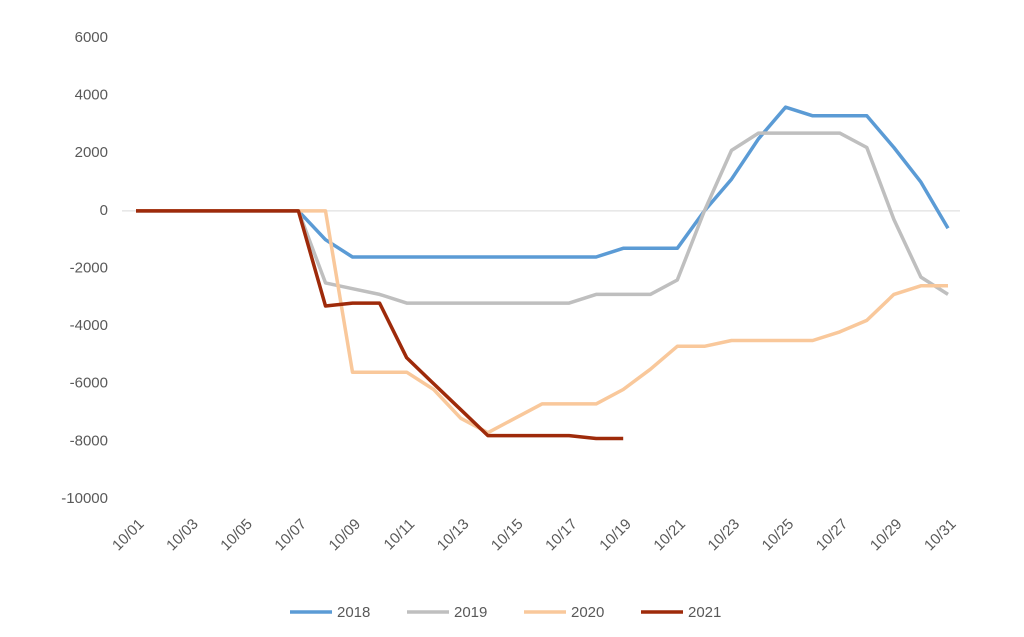  What do you see at coordinates (89, 440) in the screenshot?
I see `y-tick-label: -8000` at bounding box center [89, 440].